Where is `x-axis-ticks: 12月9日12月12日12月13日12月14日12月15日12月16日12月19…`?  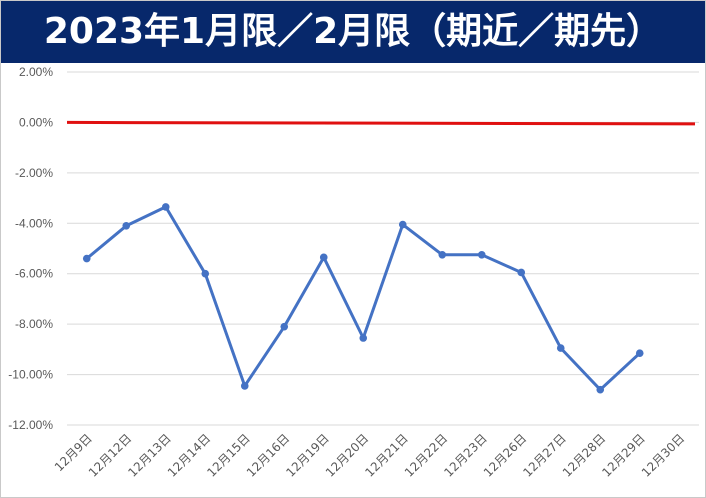
x-axis-ticks: 12月9日12月12日12月13日12月14日12月15日12月16日12月19… is located at coordinates (370, 455).